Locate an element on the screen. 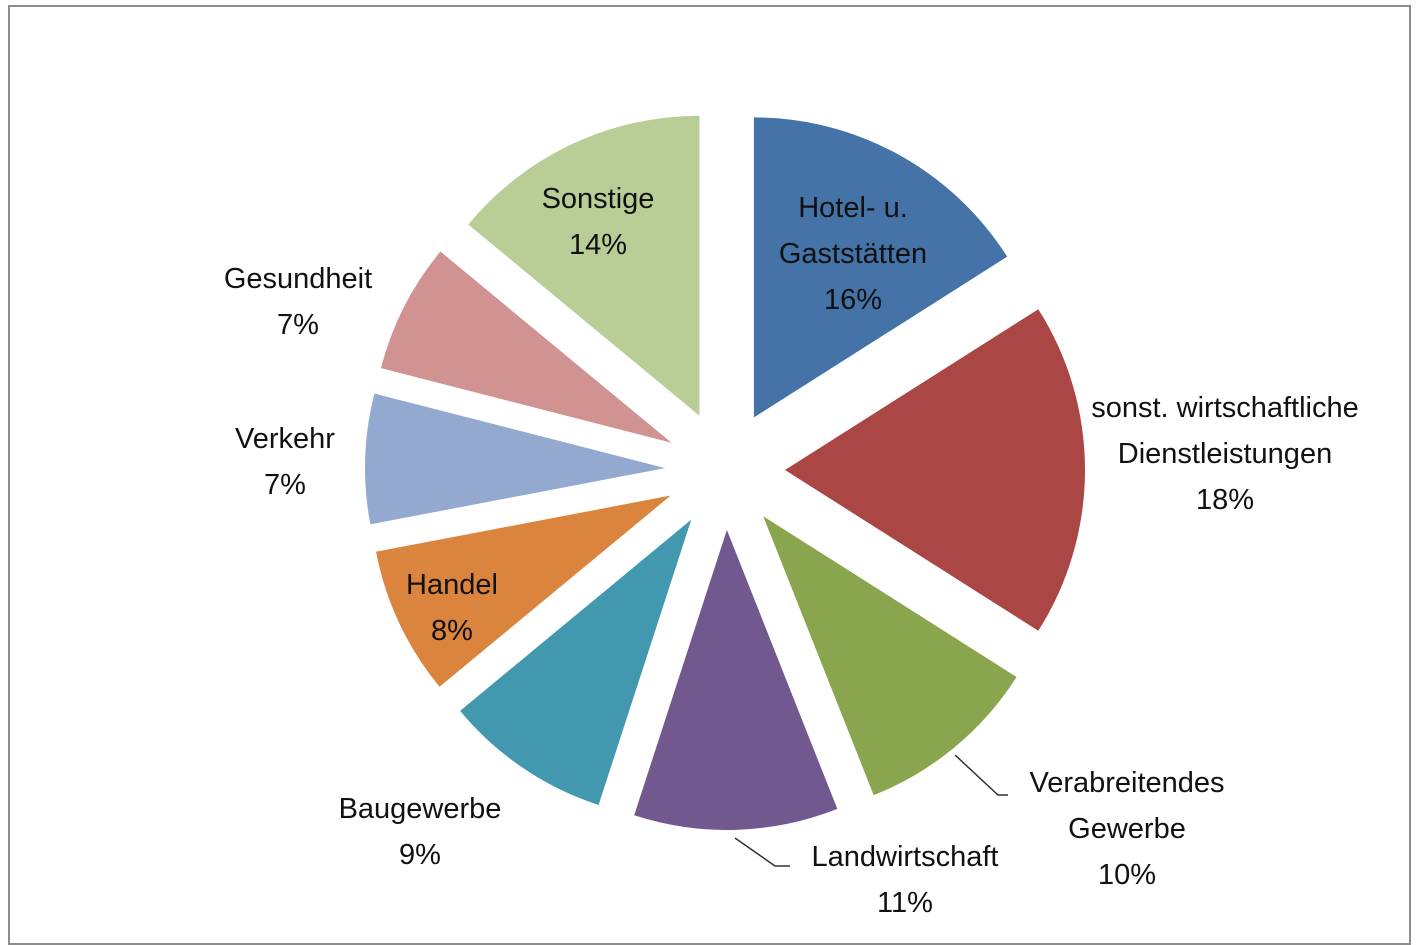 Image resolution: width=1420 pixels, height=945 pixels. value-label: 16% is located at coordinates (853, 300).